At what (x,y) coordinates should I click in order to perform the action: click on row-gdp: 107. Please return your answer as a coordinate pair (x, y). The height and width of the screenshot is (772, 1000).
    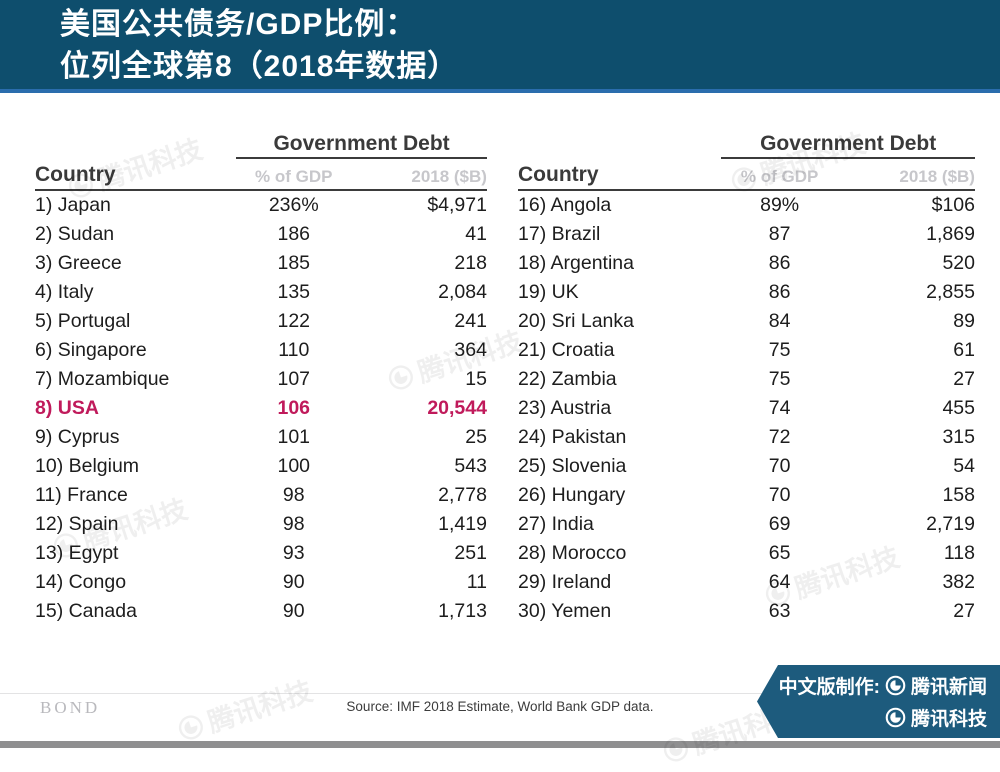
    Looking at the image, I should click on (294, 379).